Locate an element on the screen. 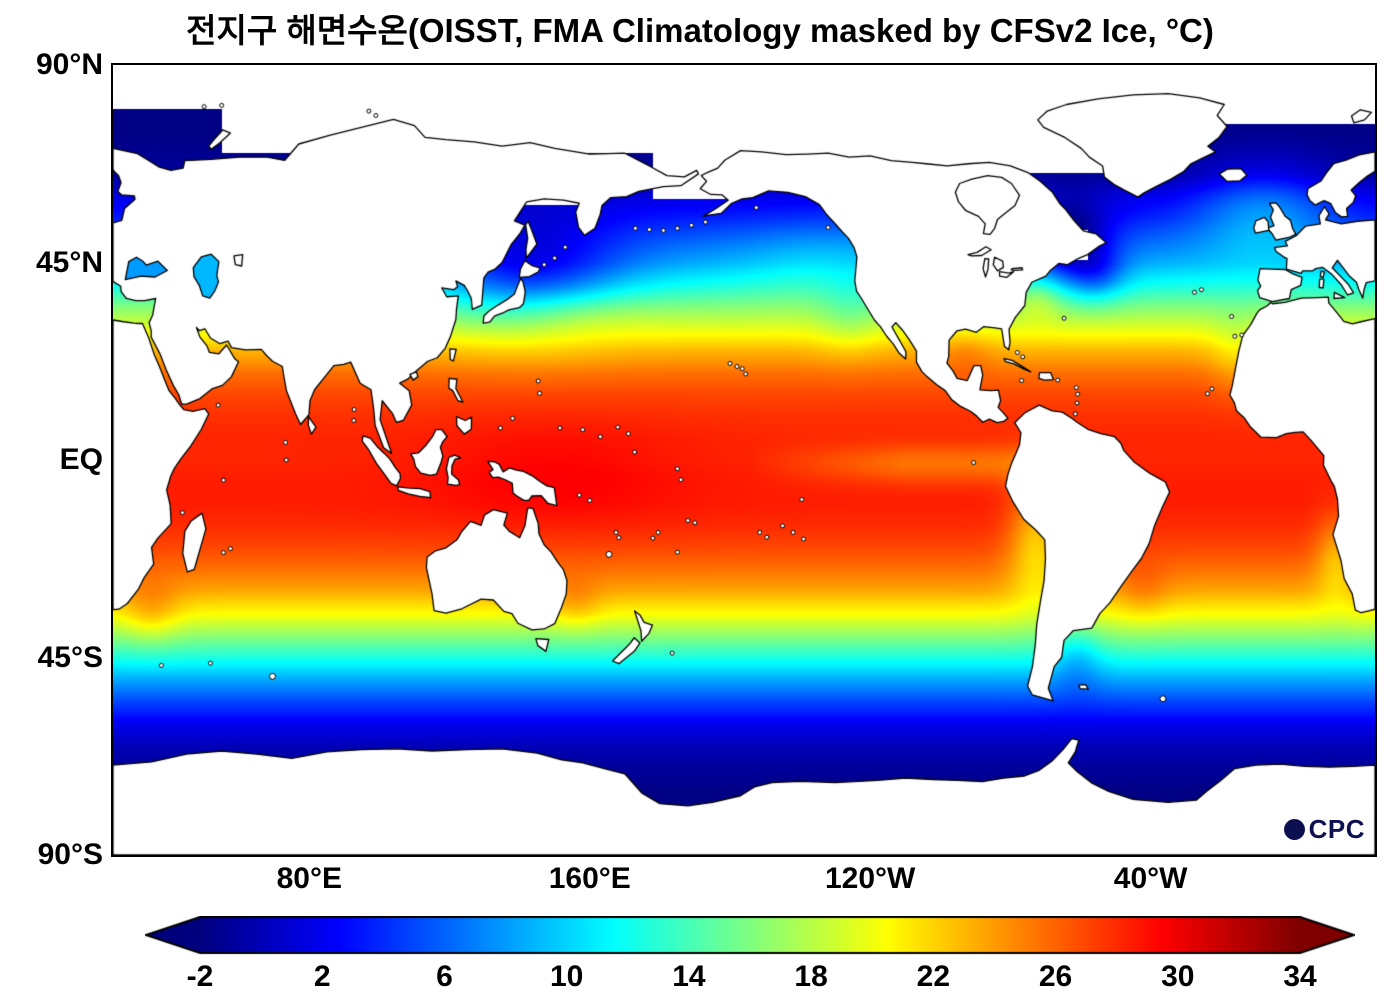  colorbar-tick-label: 6 is located at coordinates (444, 976).